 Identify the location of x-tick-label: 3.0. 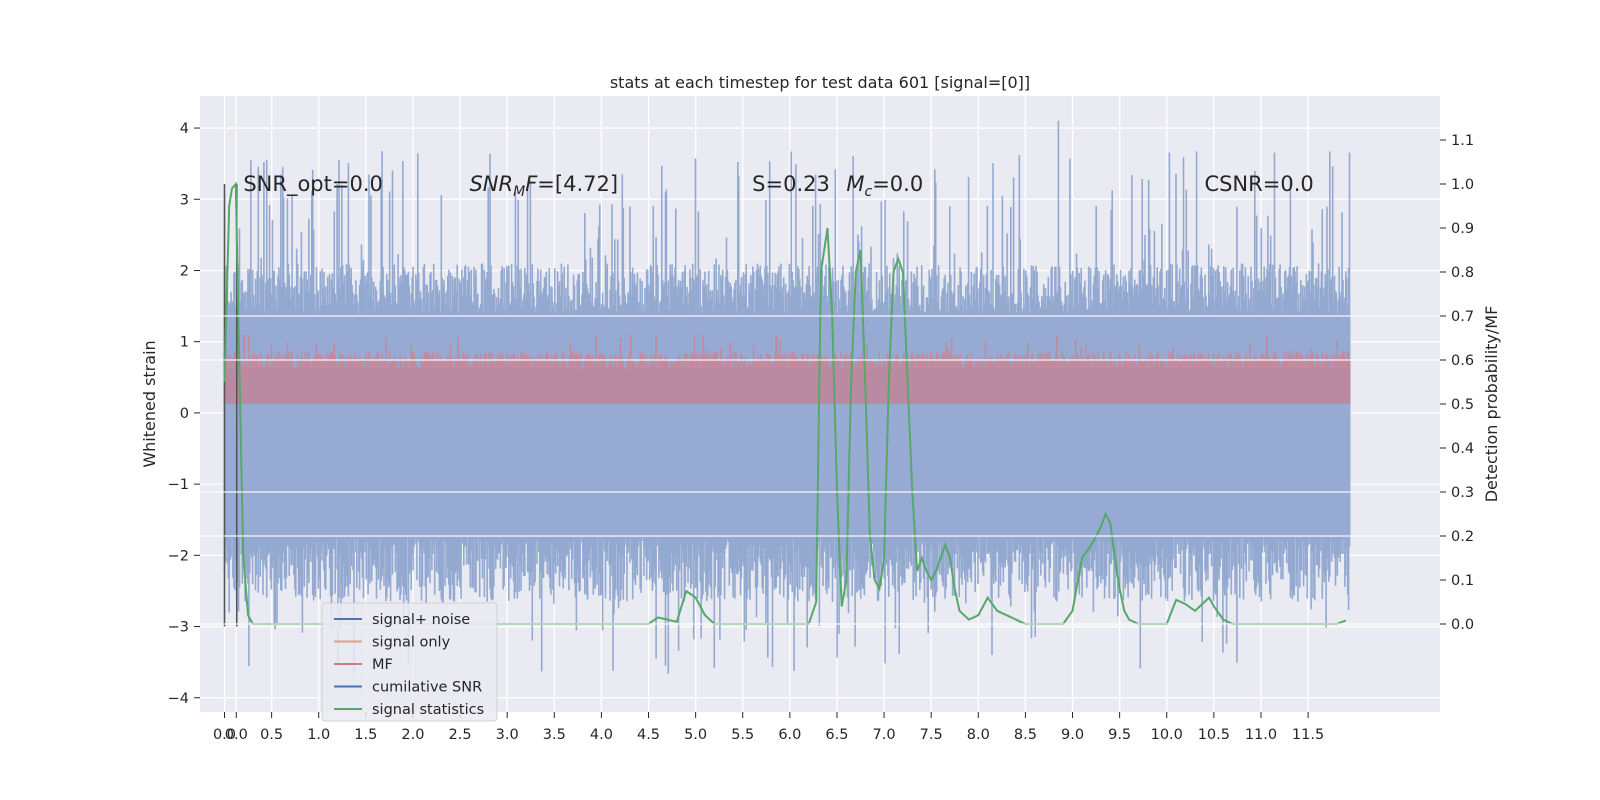
(507, 735).